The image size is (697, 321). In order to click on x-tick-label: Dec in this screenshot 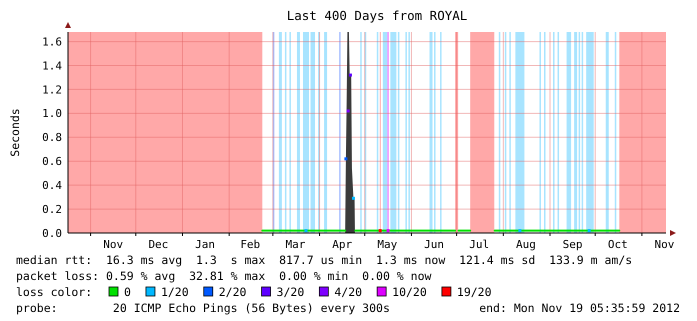, I will do `click(158, 244)`.